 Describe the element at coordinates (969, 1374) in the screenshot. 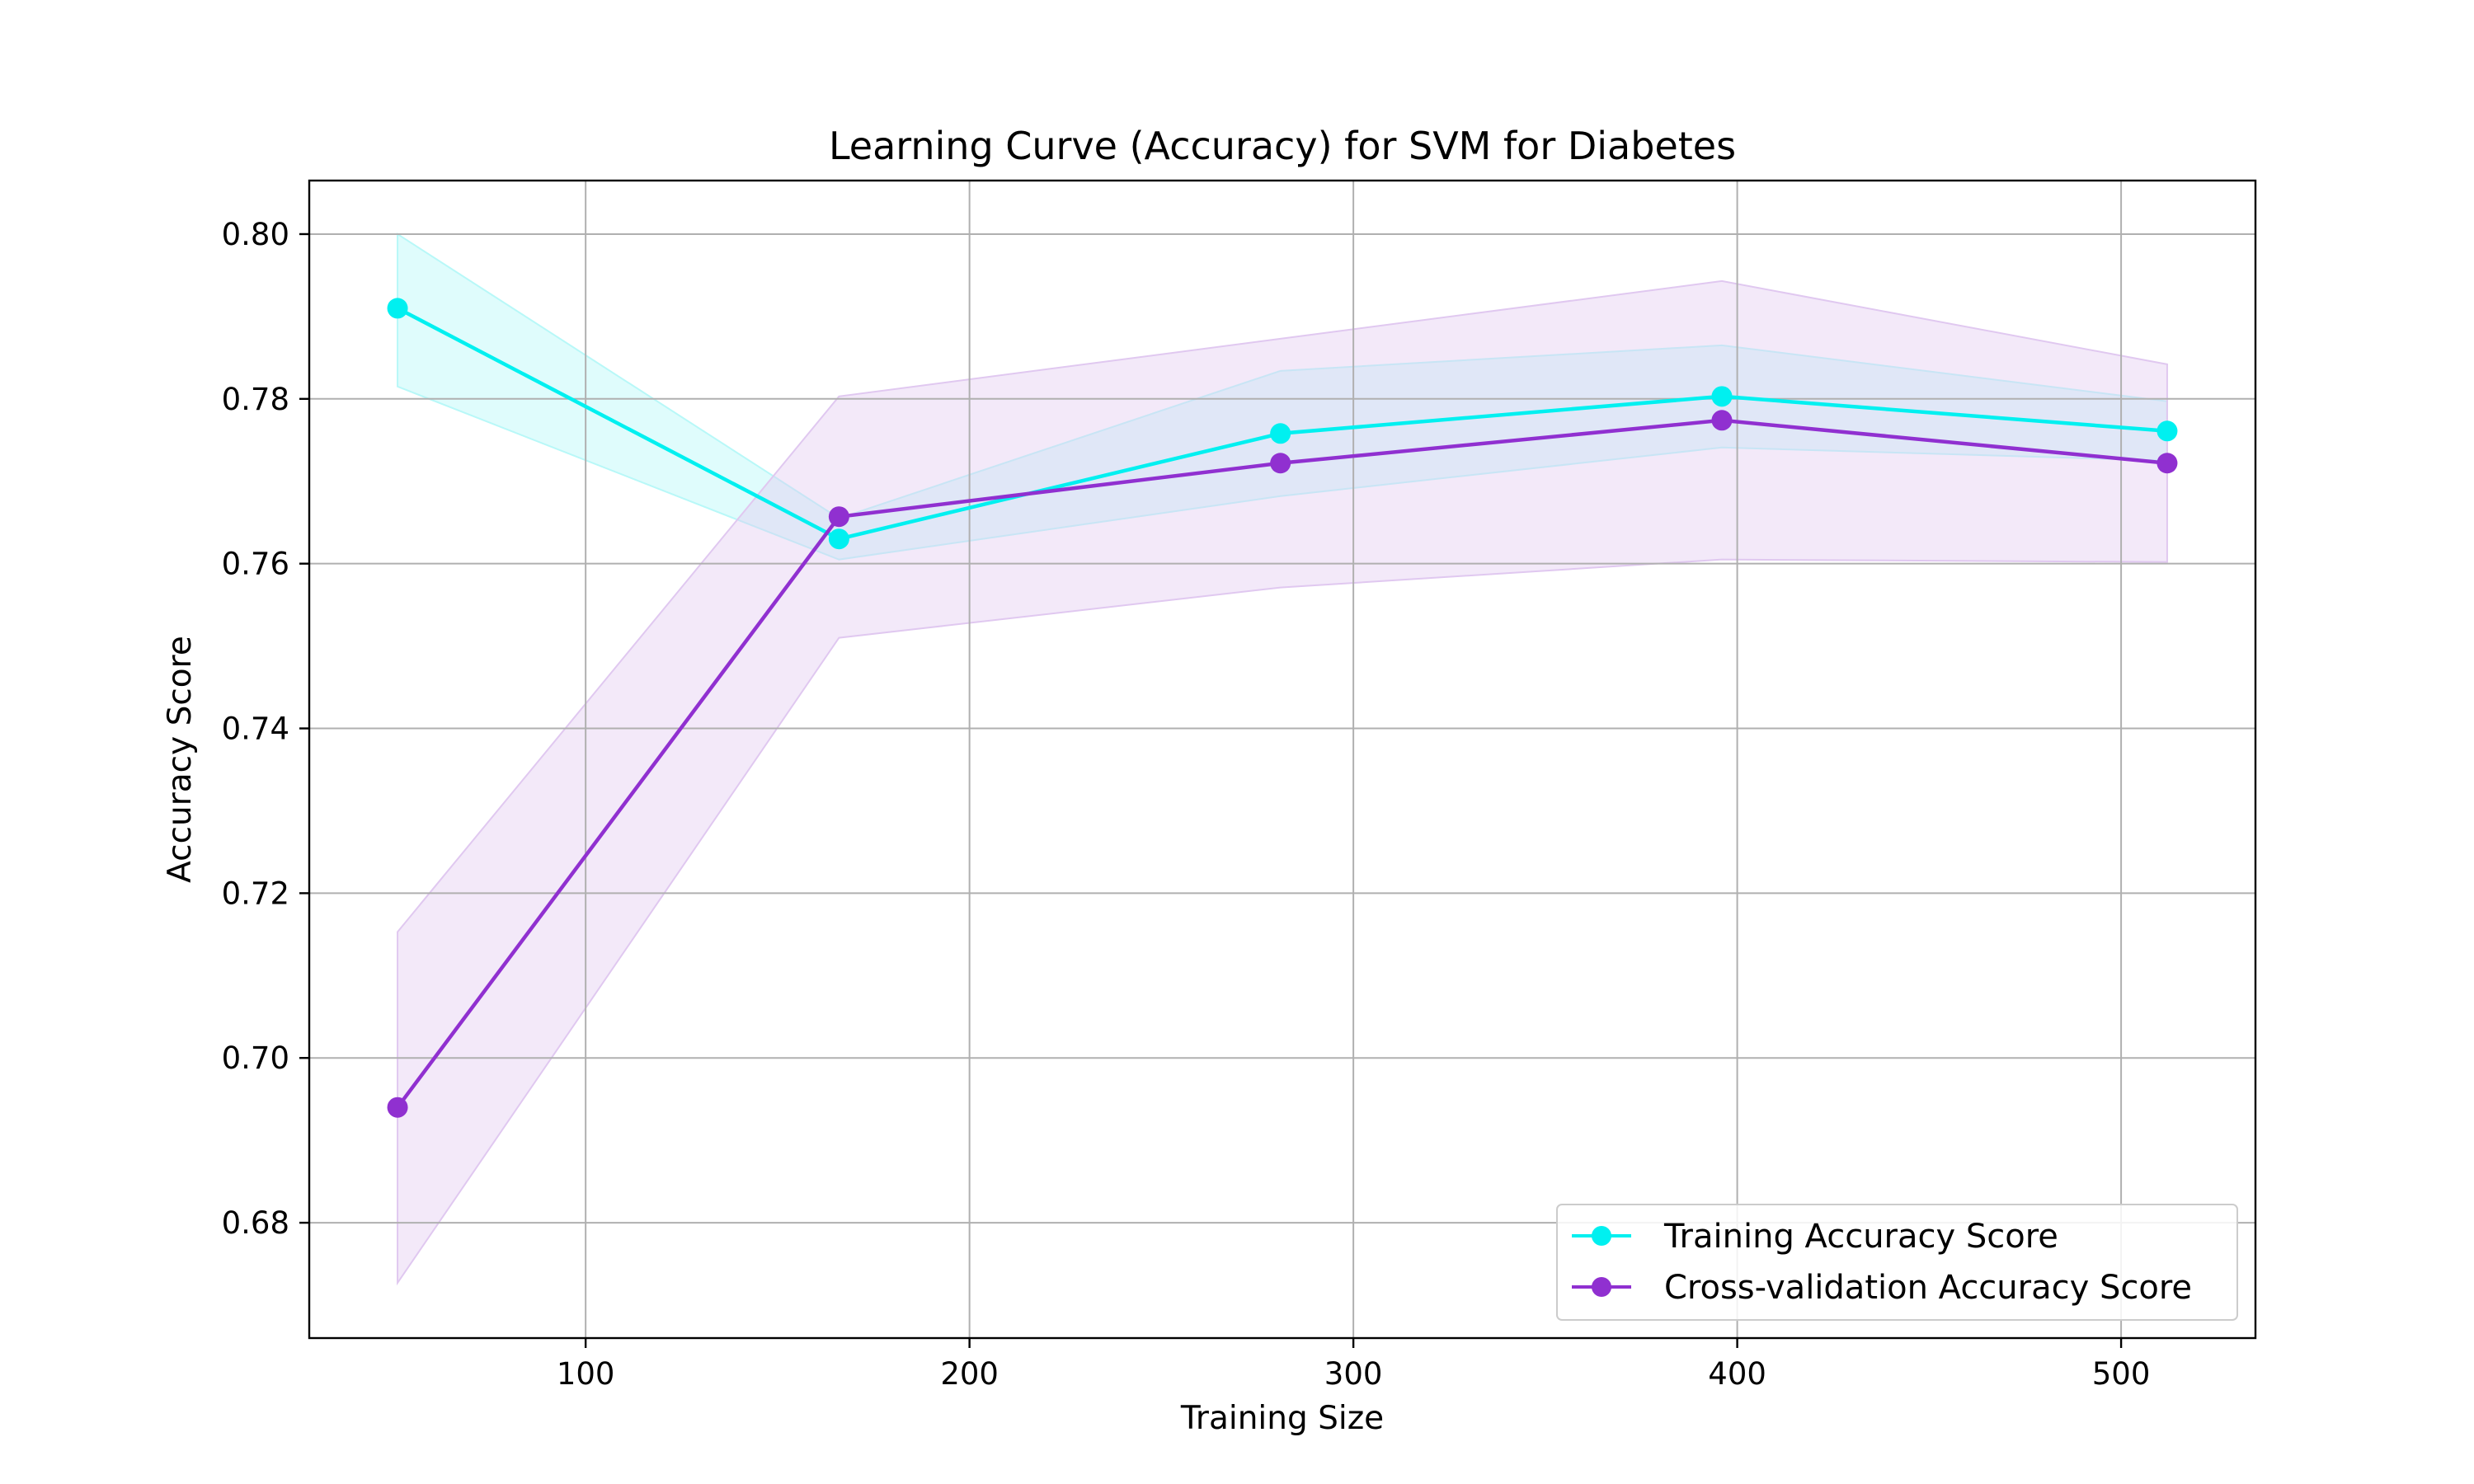

I see `x-tick-label: 200` at that location.